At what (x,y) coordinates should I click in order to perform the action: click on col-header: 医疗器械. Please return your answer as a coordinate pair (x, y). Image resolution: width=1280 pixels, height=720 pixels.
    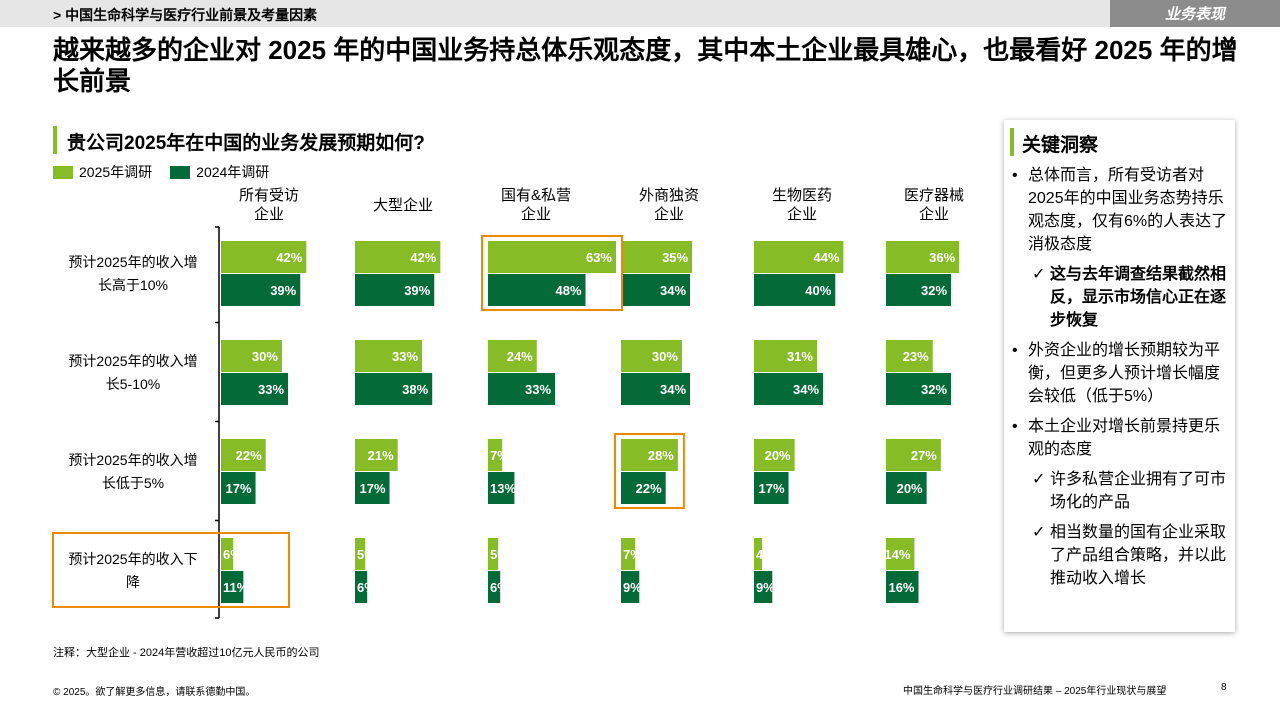
    Looking at the image, I should click on (934, 195).